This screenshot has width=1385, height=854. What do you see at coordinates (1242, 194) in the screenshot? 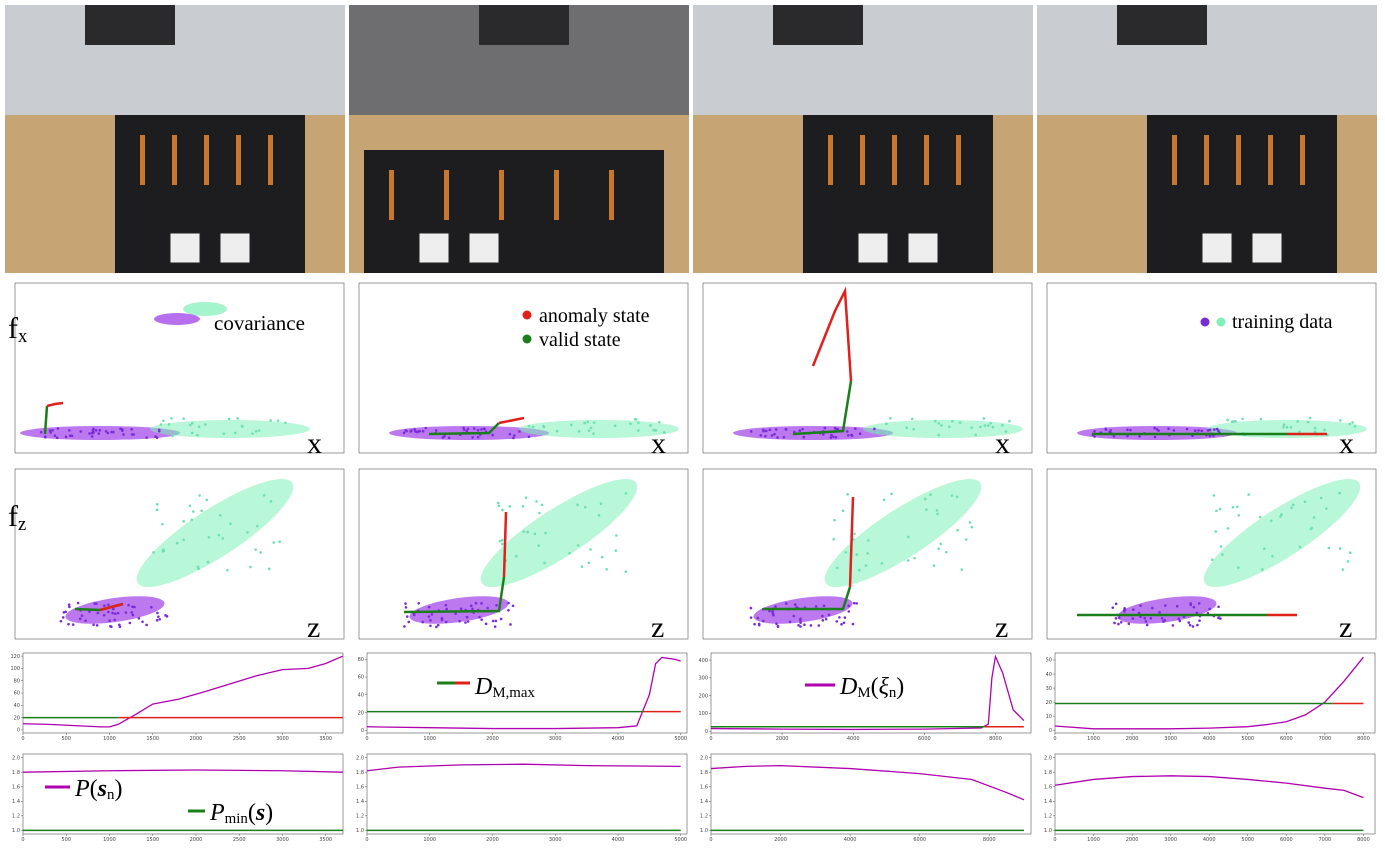
I see `photo-crate` at bounding box center [1242, 194].